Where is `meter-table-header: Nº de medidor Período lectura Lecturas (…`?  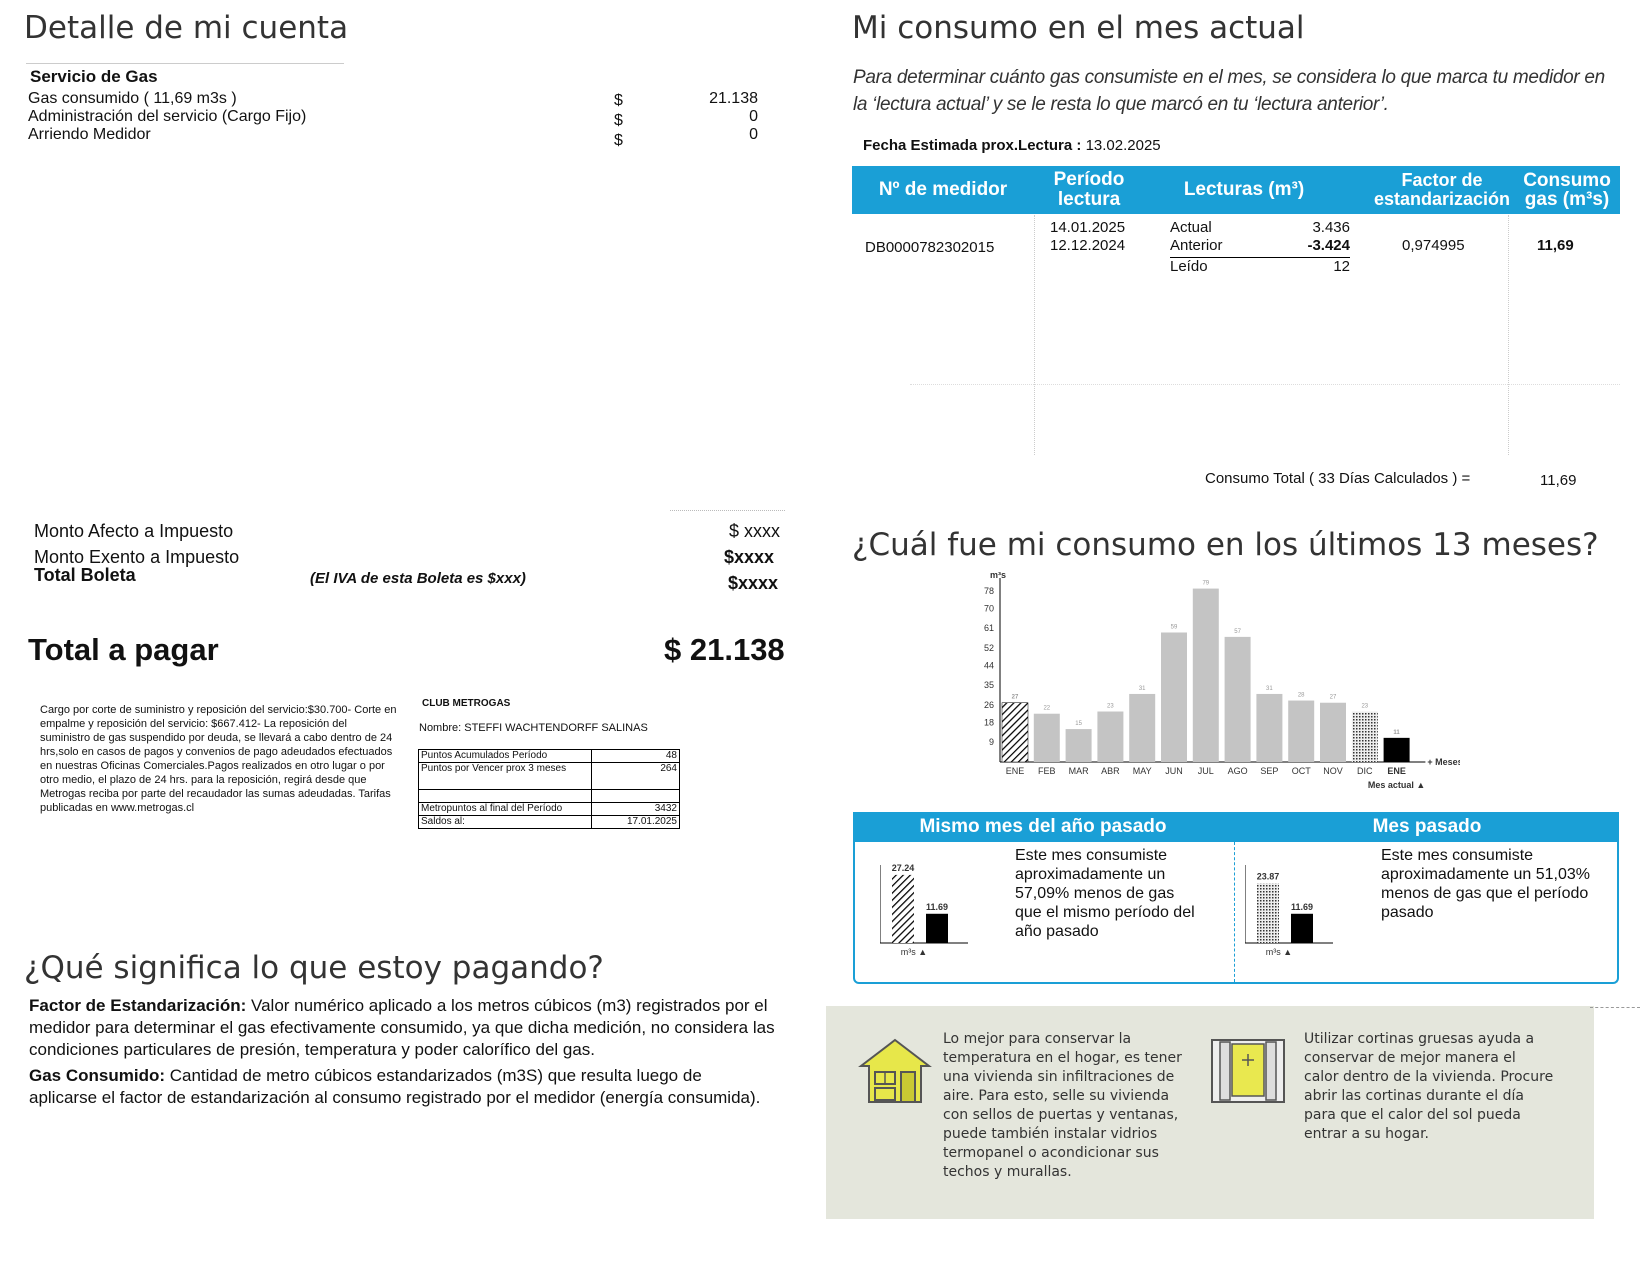 meter-table-header: Nº de medidor Período lectura Lecturas (… is located at coordinates (1236, 190).